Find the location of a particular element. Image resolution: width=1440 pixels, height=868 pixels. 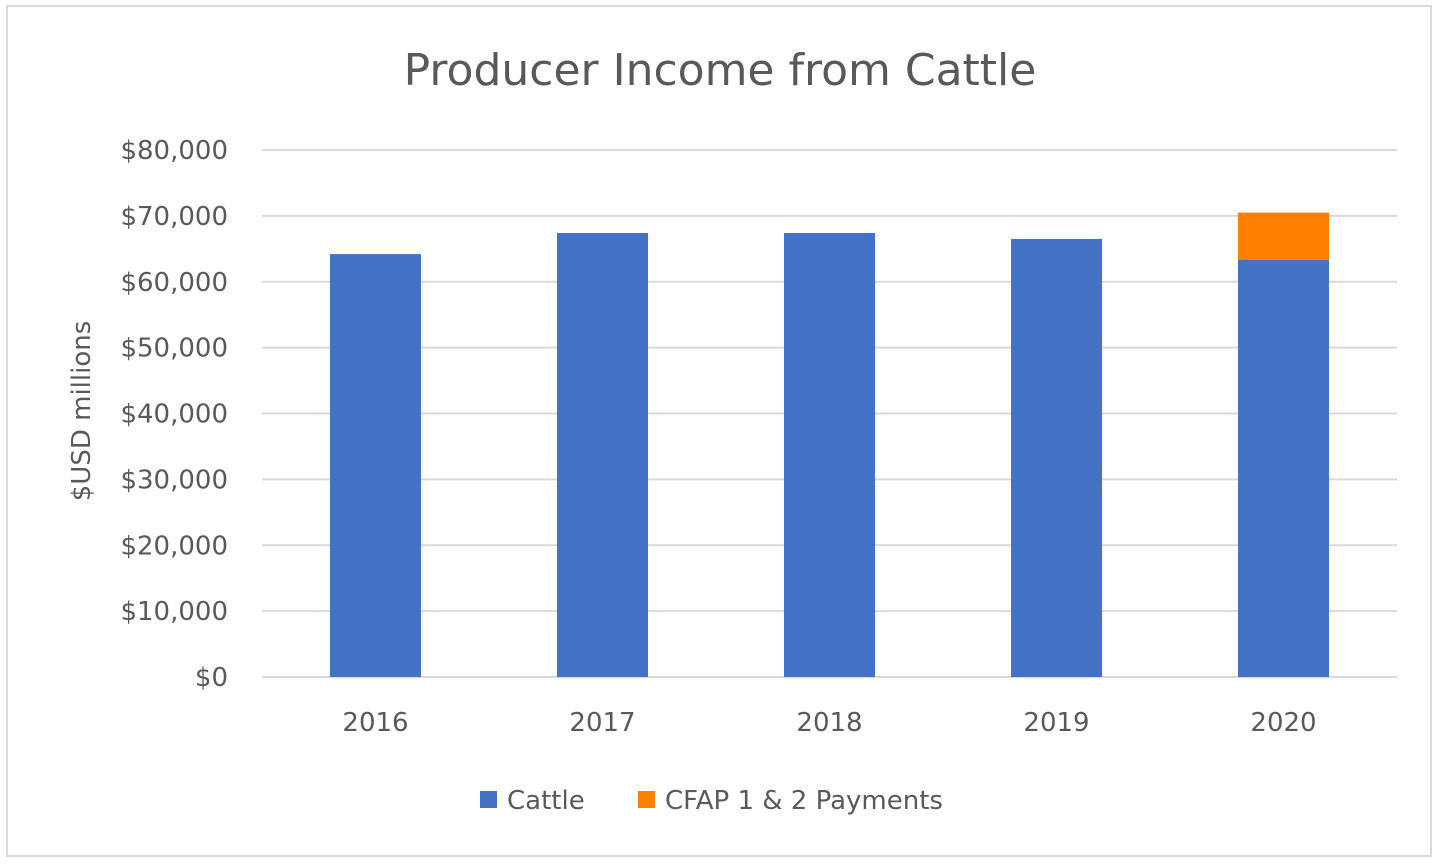

x-tick-label: 2016 is located at coordinates (375, 723).